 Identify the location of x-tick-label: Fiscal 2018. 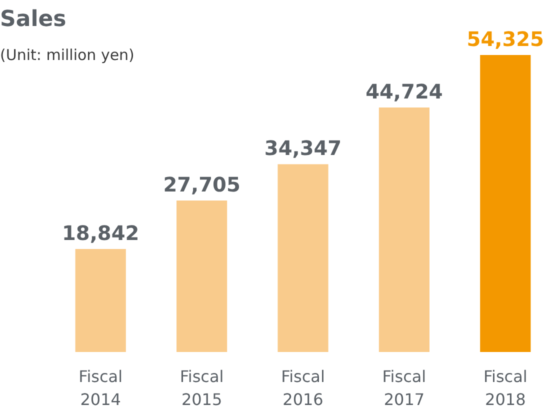
(505, 388).